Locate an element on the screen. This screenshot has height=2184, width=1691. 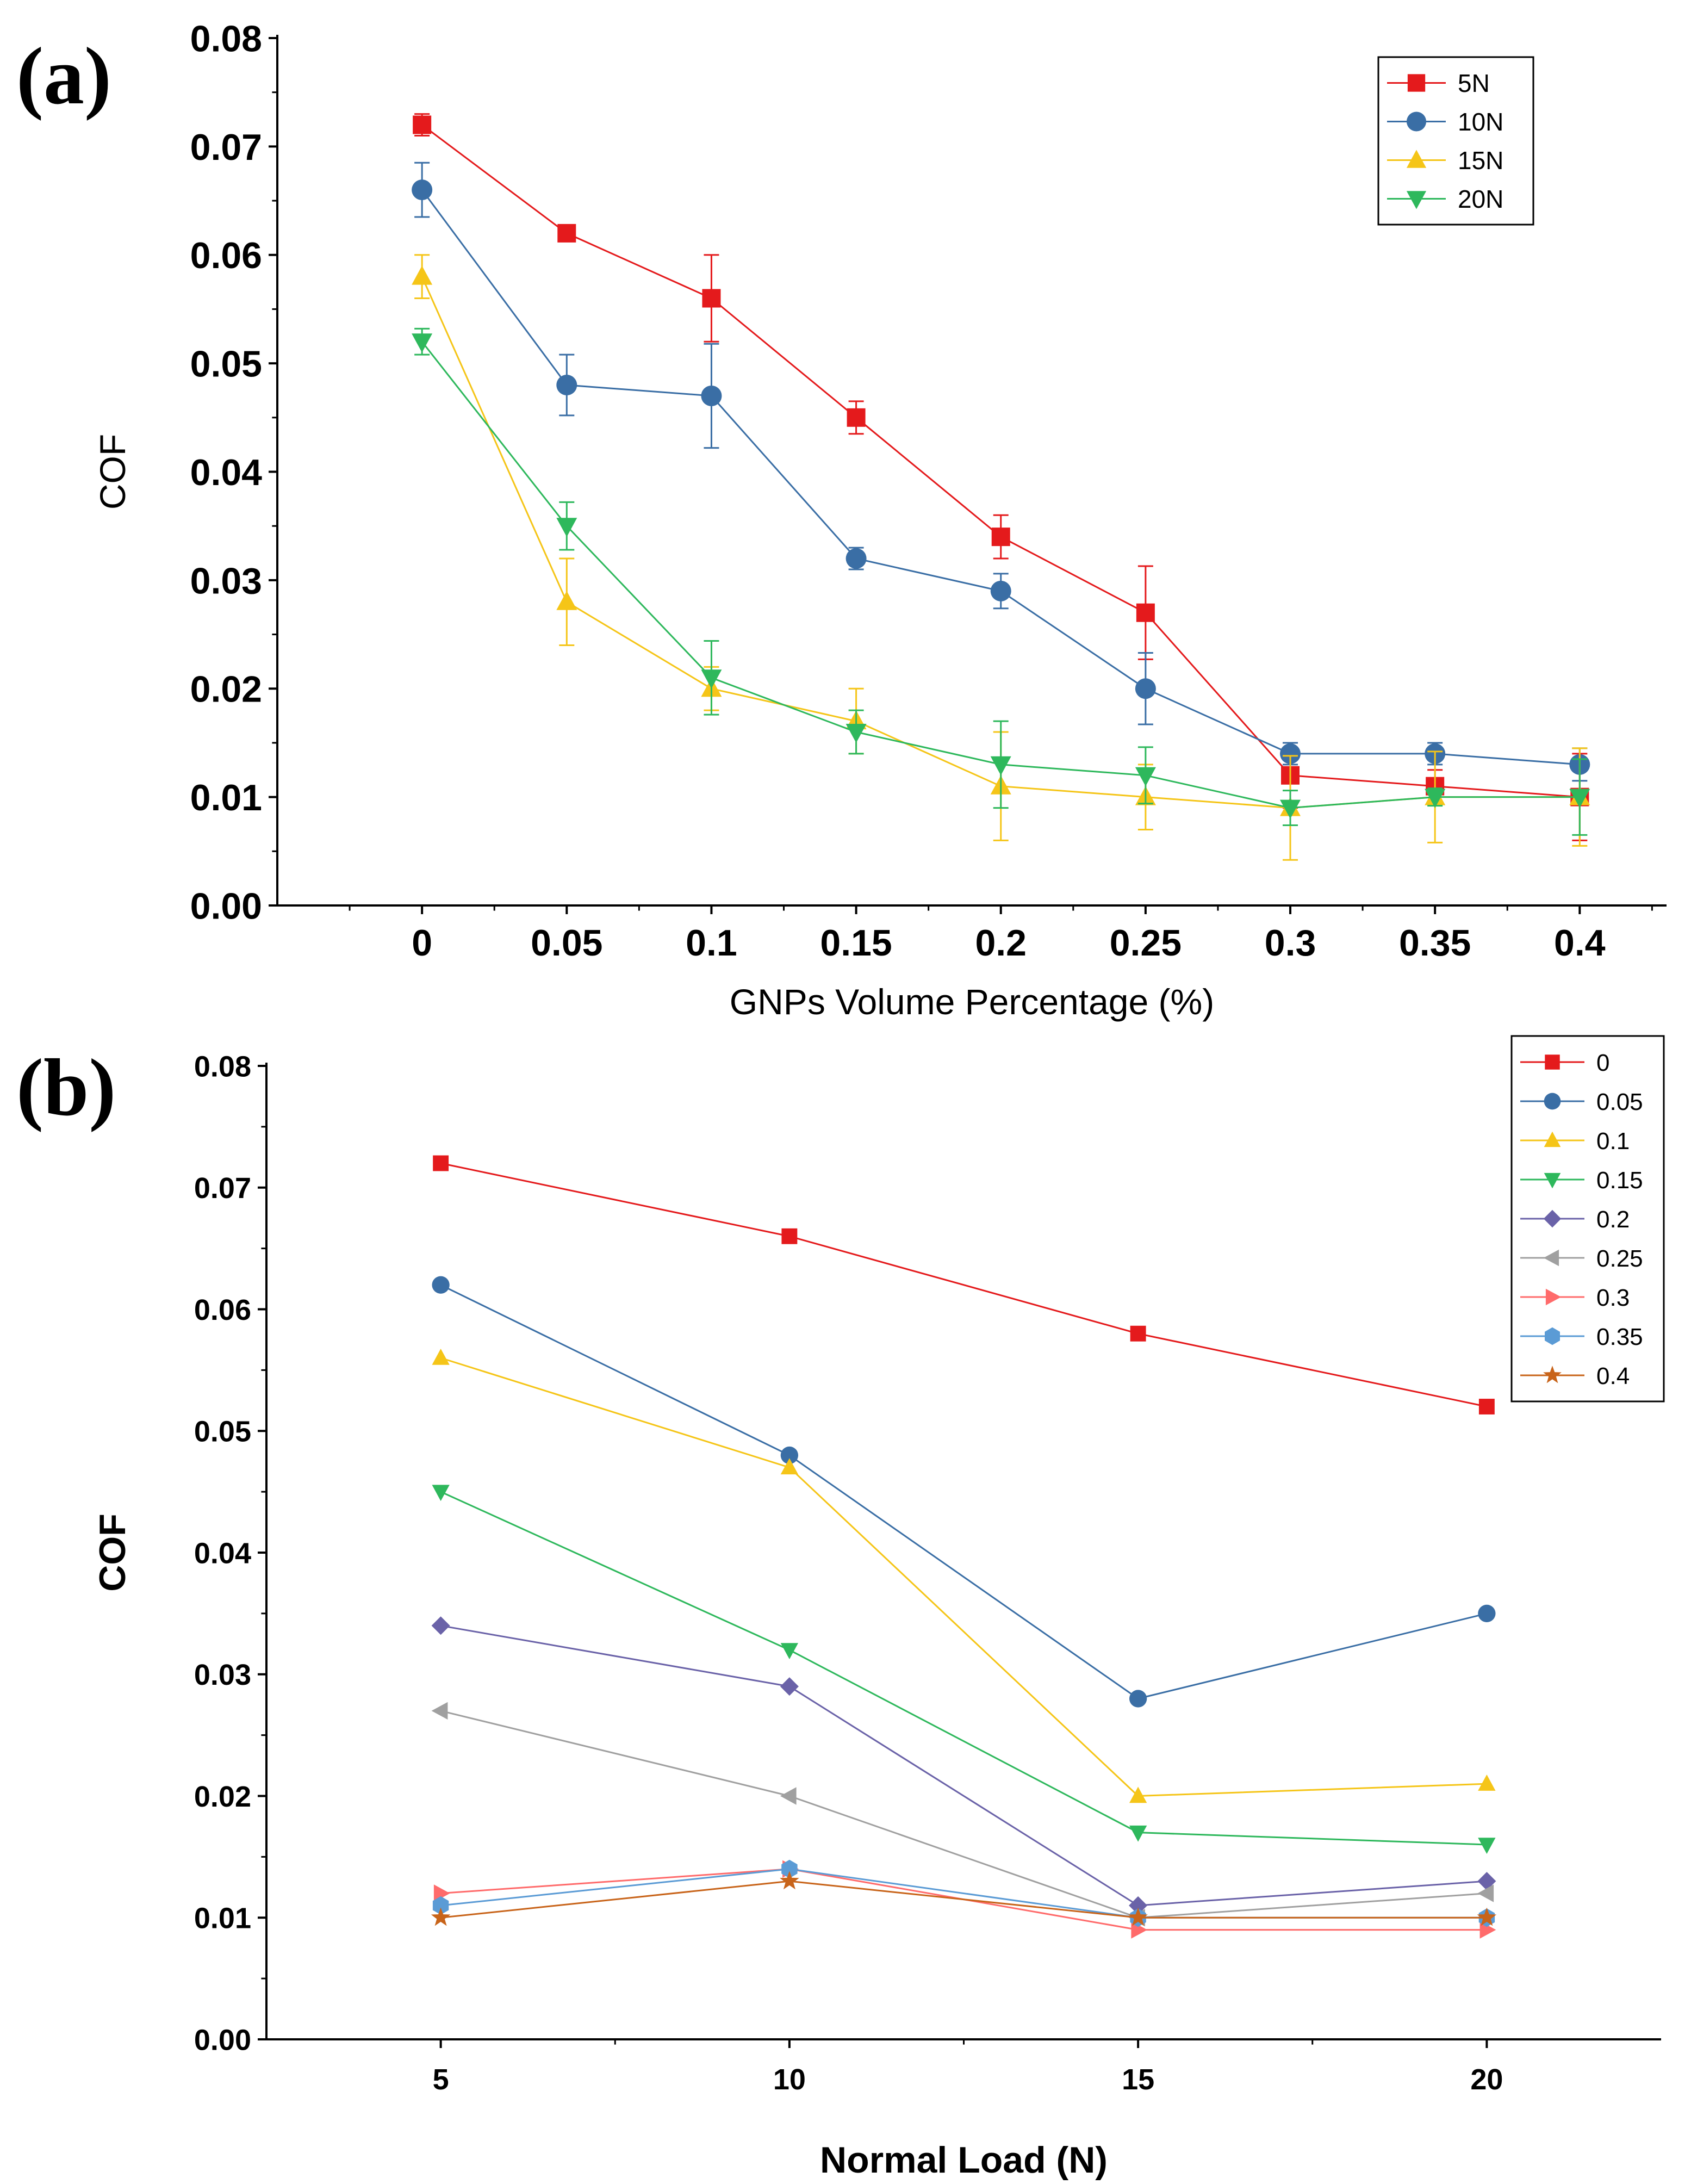
y-tick-label: 0.00 is located at coordinates (222, 2040).